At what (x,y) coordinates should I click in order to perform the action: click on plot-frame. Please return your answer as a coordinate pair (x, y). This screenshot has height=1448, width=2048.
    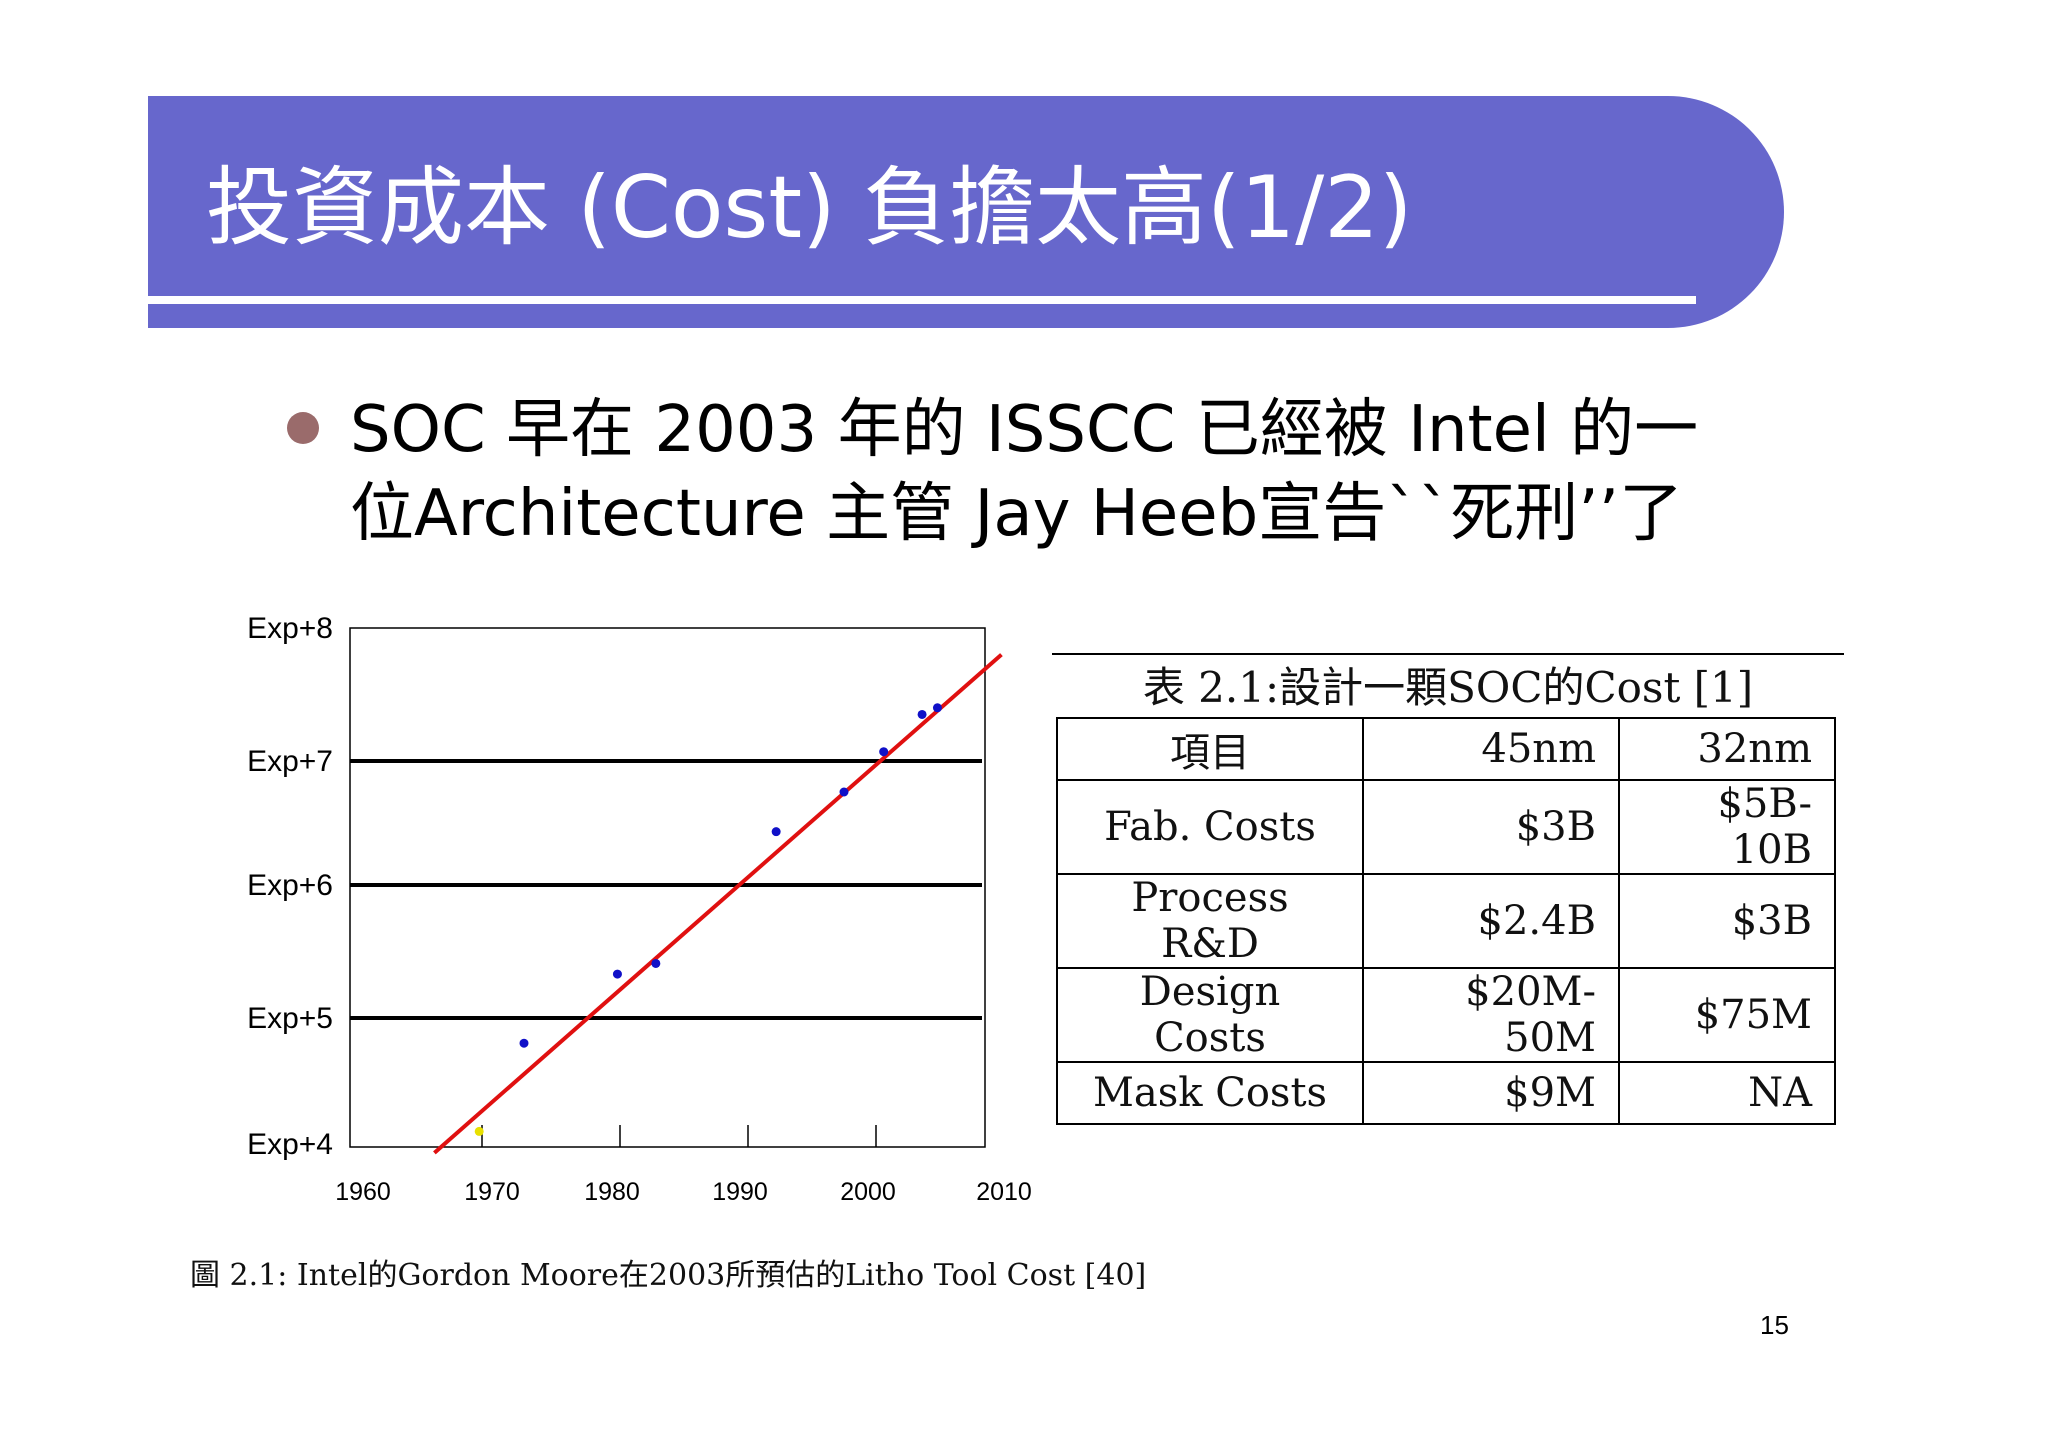
    Looking at the image, I should click on (667, 887).